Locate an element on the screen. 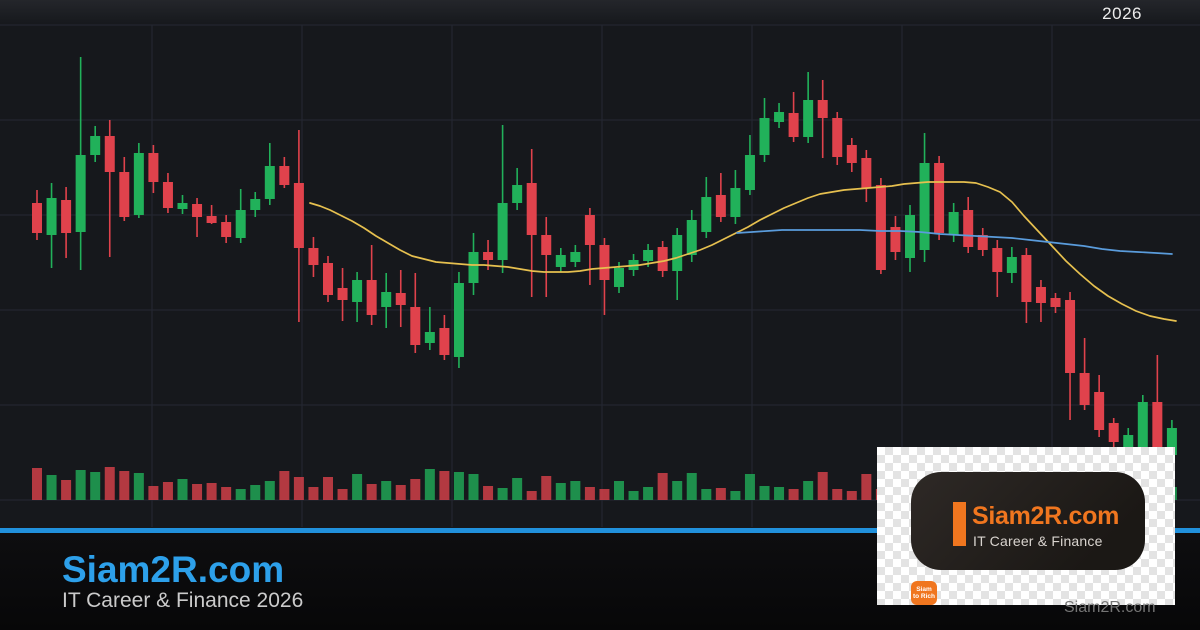 Image resolution: width=1200 pixels, height=630 pixels. year-label: 2026 is located at coordinates (1122, 13).